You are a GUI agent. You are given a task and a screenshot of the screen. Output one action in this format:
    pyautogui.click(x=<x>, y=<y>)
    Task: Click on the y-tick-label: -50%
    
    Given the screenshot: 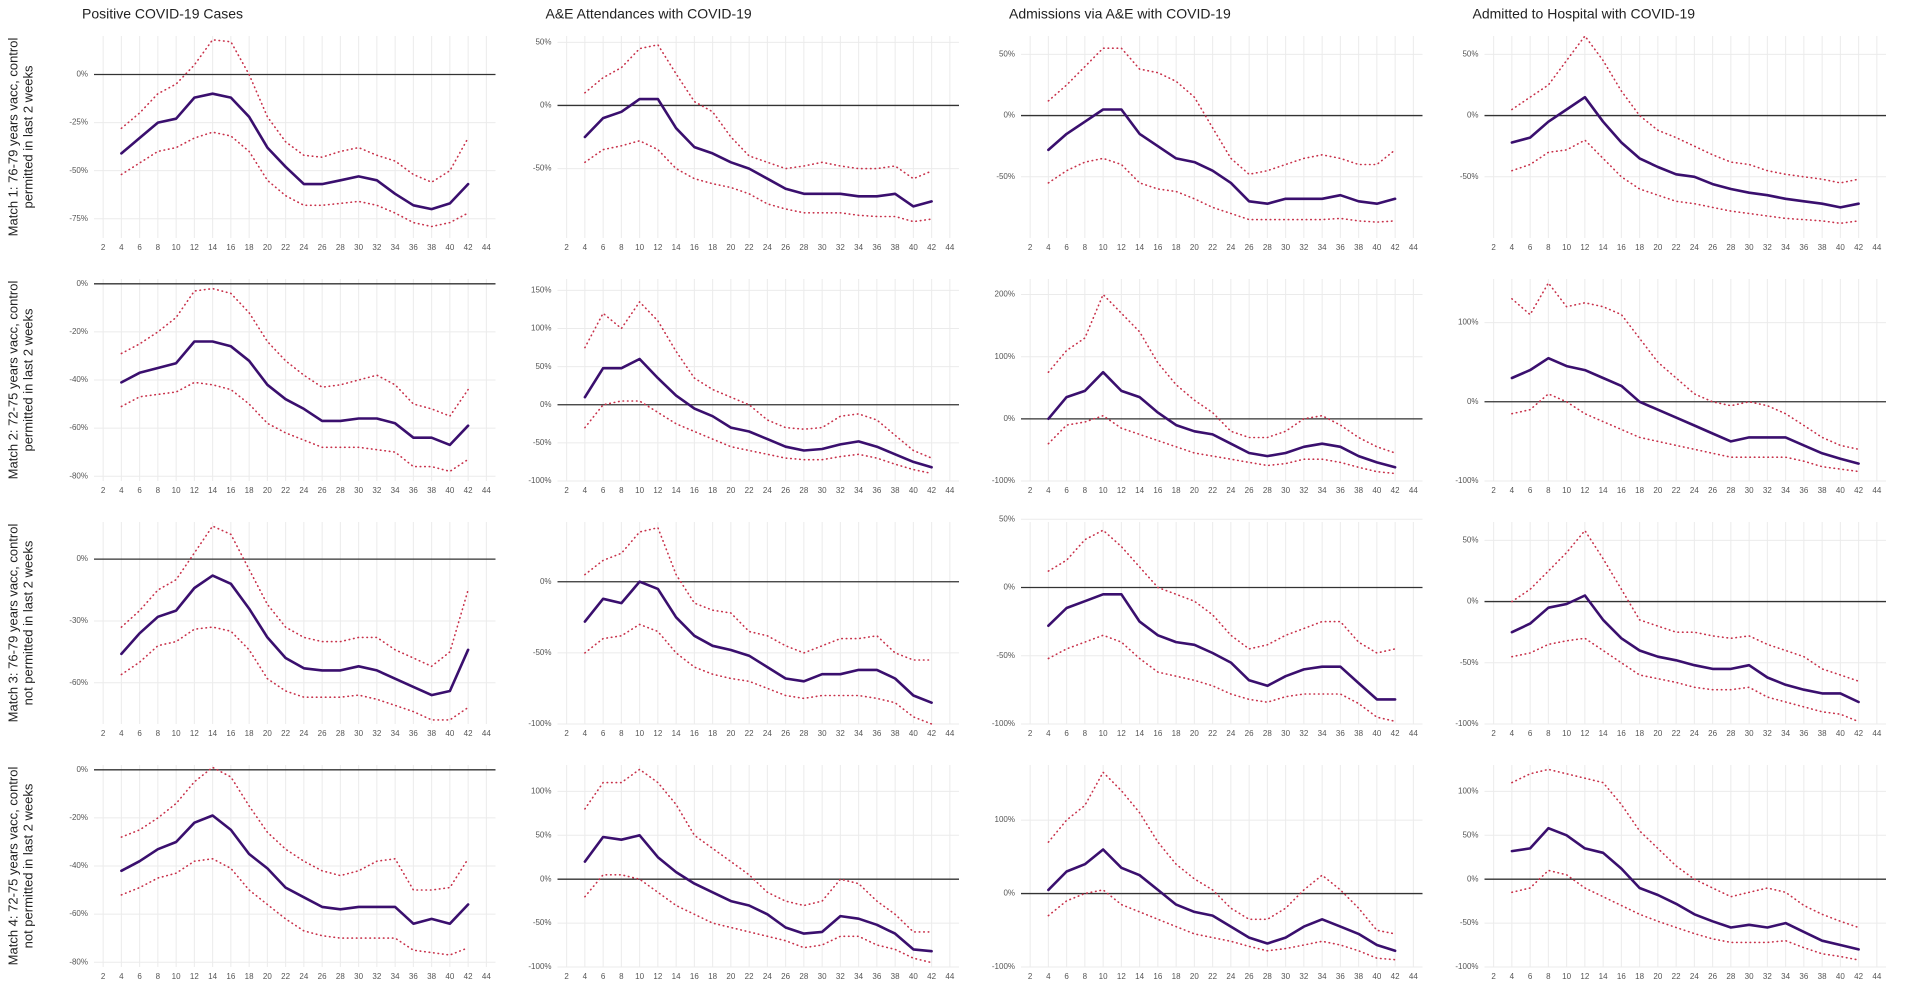 What is the action you would take?
    pyautogui.click(x=78, y=170)
    